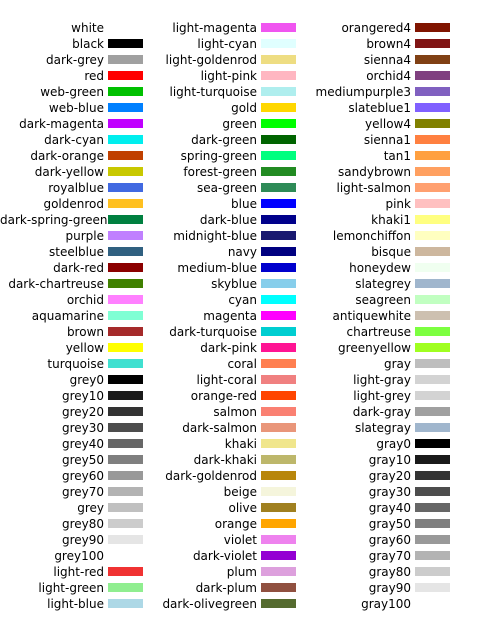 The width and height of the screenshot is (480, 640). I want to click on color-name-label: grey20, so click(82, 412).